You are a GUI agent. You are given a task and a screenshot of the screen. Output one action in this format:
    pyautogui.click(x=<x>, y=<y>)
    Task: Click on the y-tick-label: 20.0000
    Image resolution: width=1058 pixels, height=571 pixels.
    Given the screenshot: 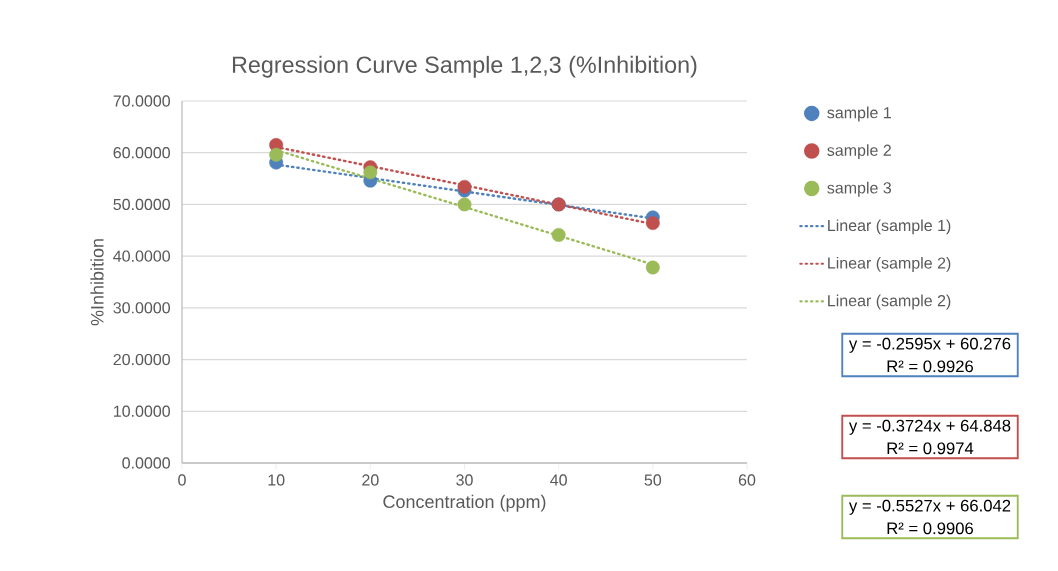 What is the action you would take?
    pyautogui.click(x=141, y=359)
    